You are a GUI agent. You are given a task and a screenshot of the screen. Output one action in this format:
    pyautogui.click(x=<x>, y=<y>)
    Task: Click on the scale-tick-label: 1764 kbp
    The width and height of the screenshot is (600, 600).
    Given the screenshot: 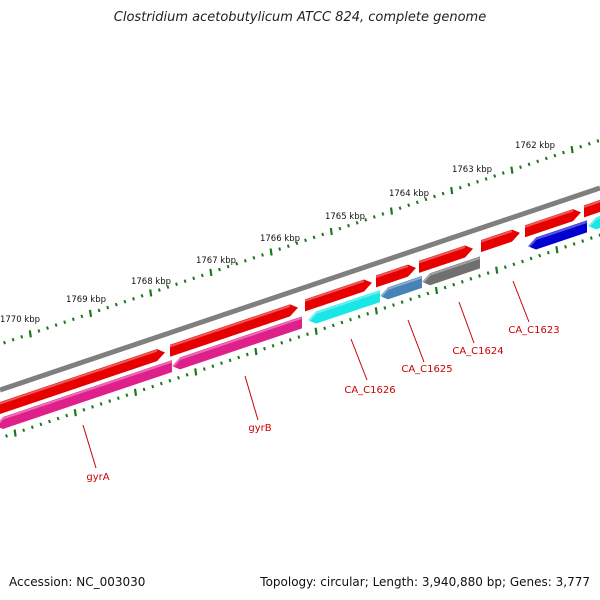 What is the action you would take?
    pyautogui.click(x=409, y=194)
    